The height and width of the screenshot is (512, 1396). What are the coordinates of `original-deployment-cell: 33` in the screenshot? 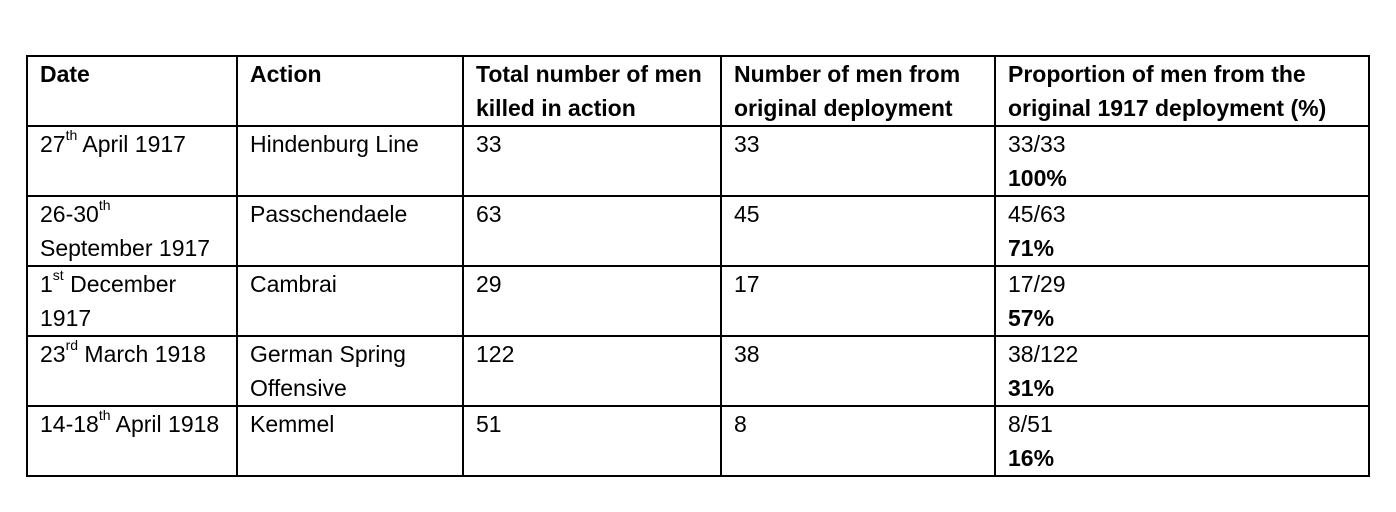 It's located at (858, 161).